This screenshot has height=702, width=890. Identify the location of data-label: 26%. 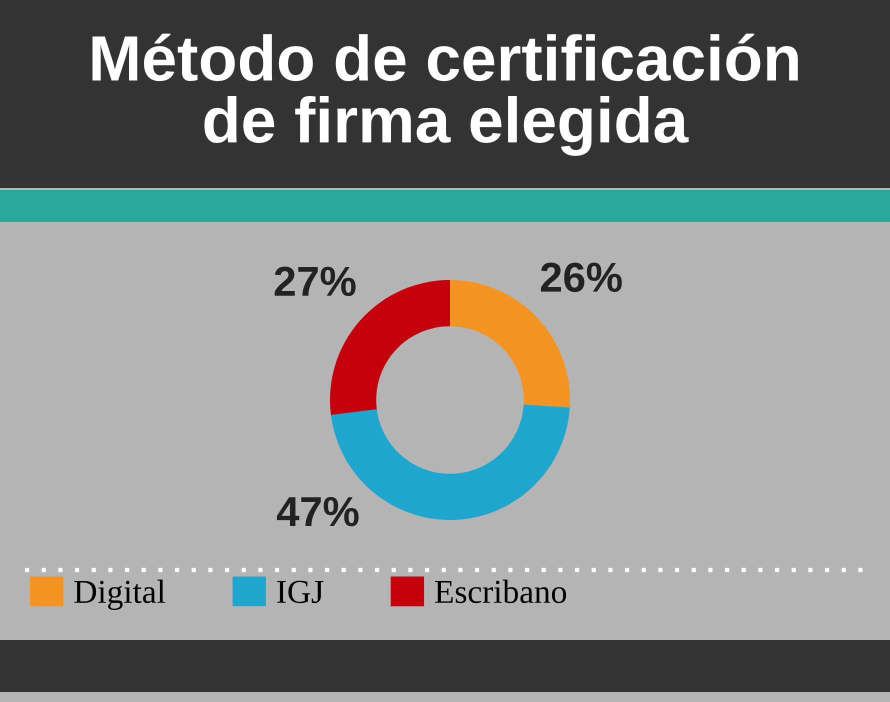
(581, 277).